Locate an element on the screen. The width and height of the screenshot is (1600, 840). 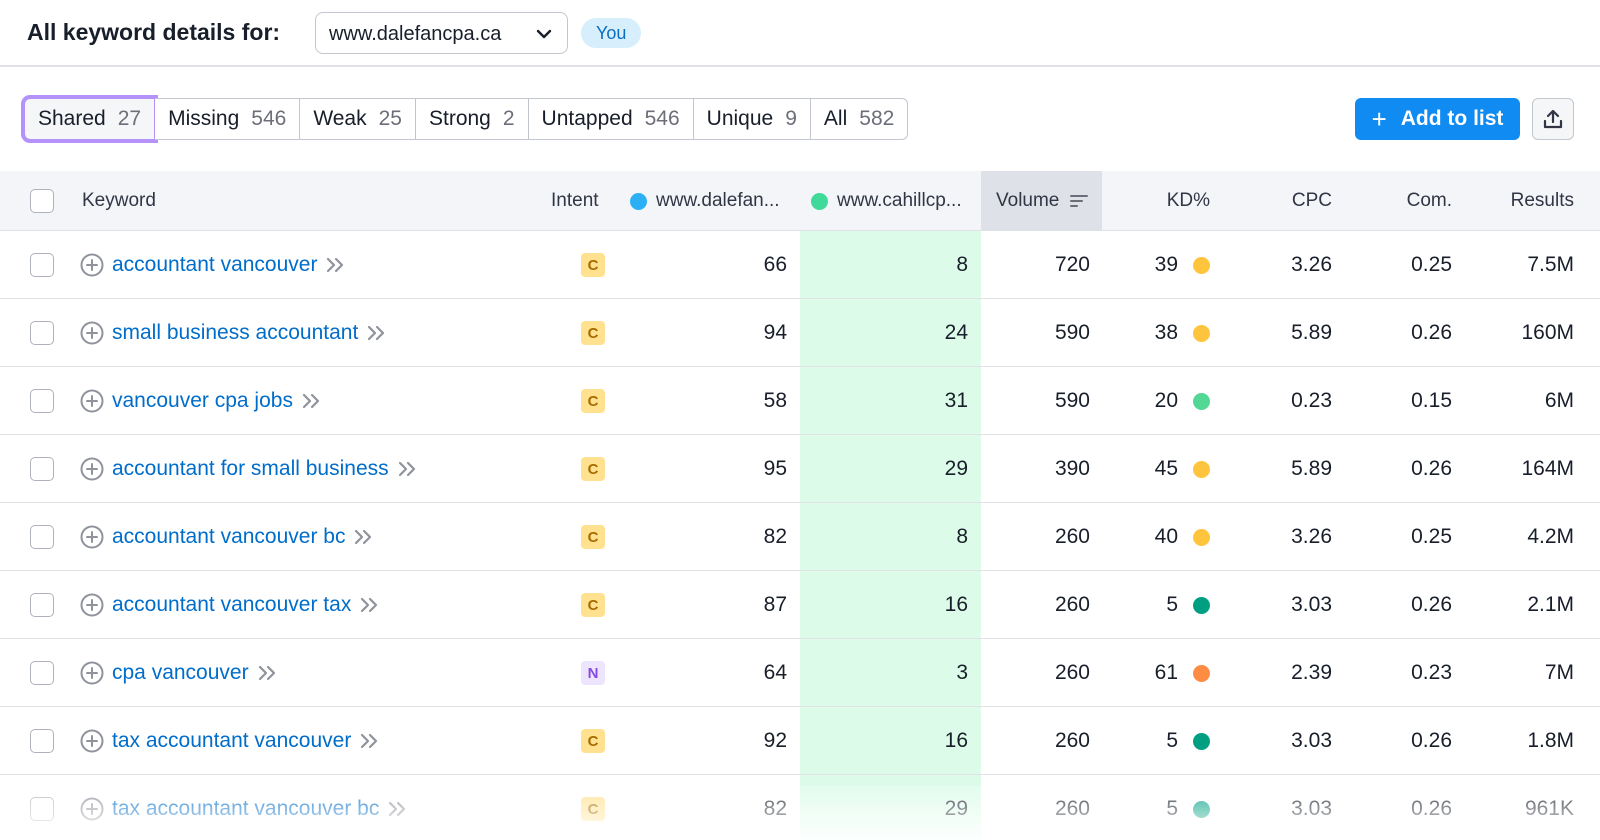
keyword-link: small business accountant is located at coordinates (235, 332).